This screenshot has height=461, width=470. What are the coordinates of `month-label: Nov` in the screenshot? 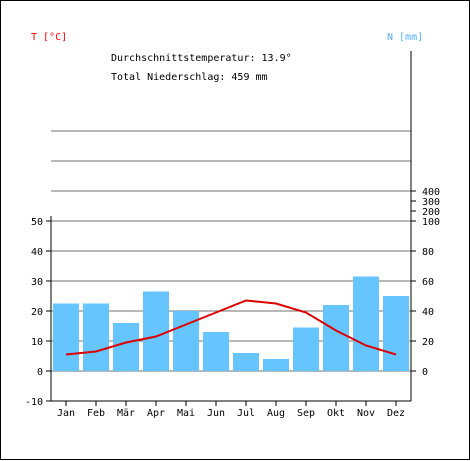 It's located at (366, 413).